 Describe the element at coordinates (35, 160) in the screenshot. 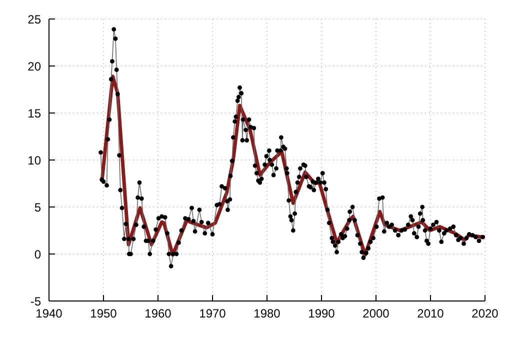

I see `y-tick-label: 10` at that location.